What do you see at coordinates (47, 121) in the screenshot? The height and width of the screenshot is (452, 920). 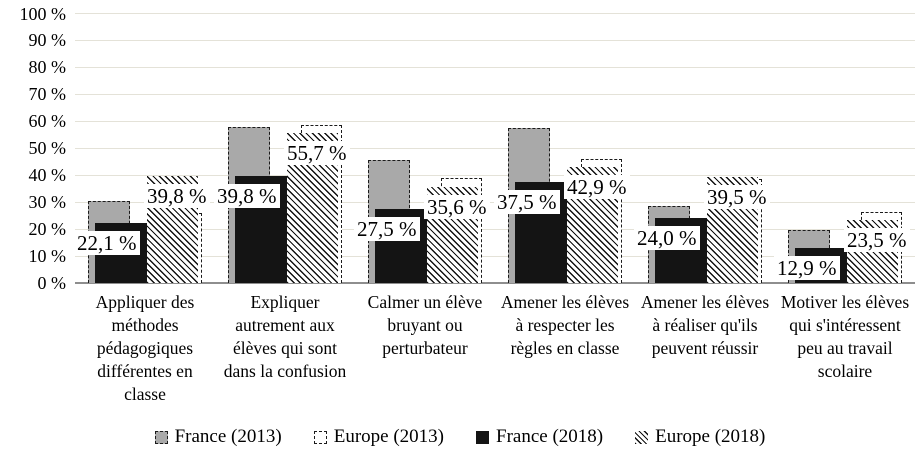 I see `y-axis-tick-label: 60 %` at bounding box center [47, 121].